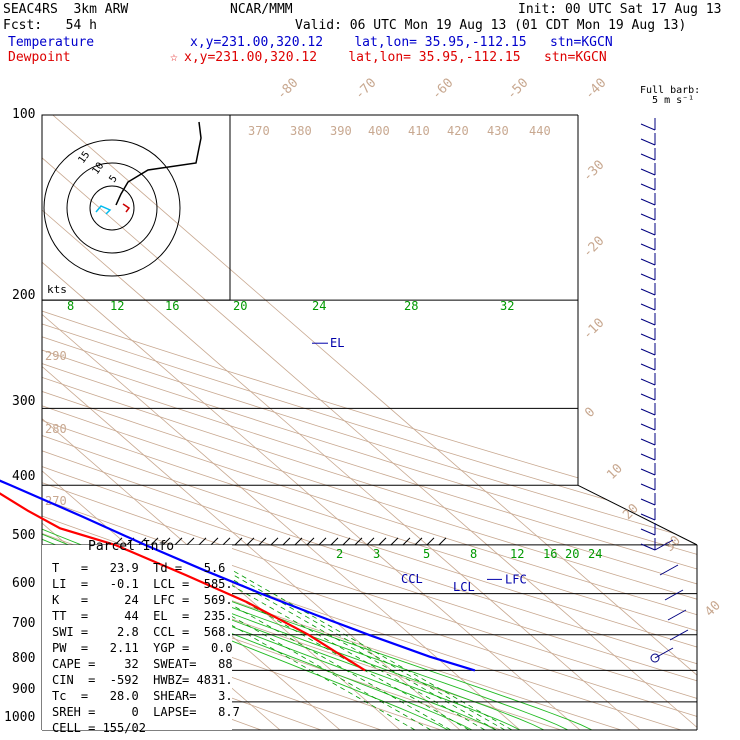 This screenshot has height=740, width=740. Describe the element at coordinates (259, 131) in the screenshot. I see `theta-label: 370` at that location.